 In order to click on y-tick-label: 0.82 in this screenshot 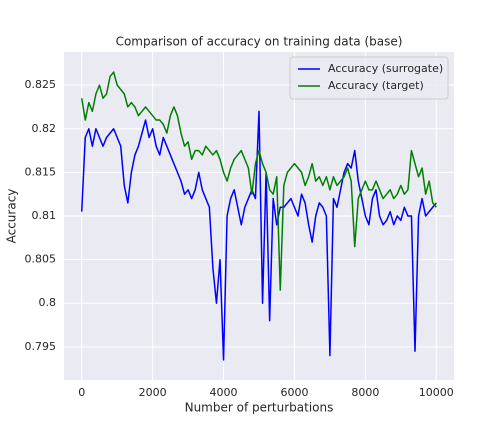, I will do `click(44, 128)`.